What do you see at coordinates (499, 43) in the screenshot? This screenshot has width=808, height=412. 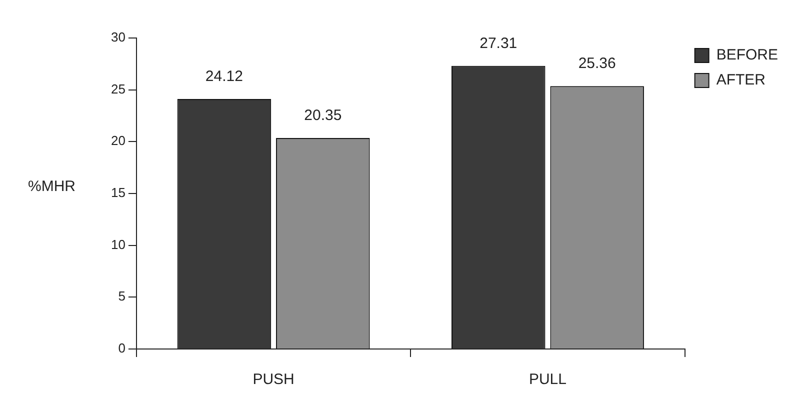 I see `data-label: 27.31` at bounding box center [499, 43].